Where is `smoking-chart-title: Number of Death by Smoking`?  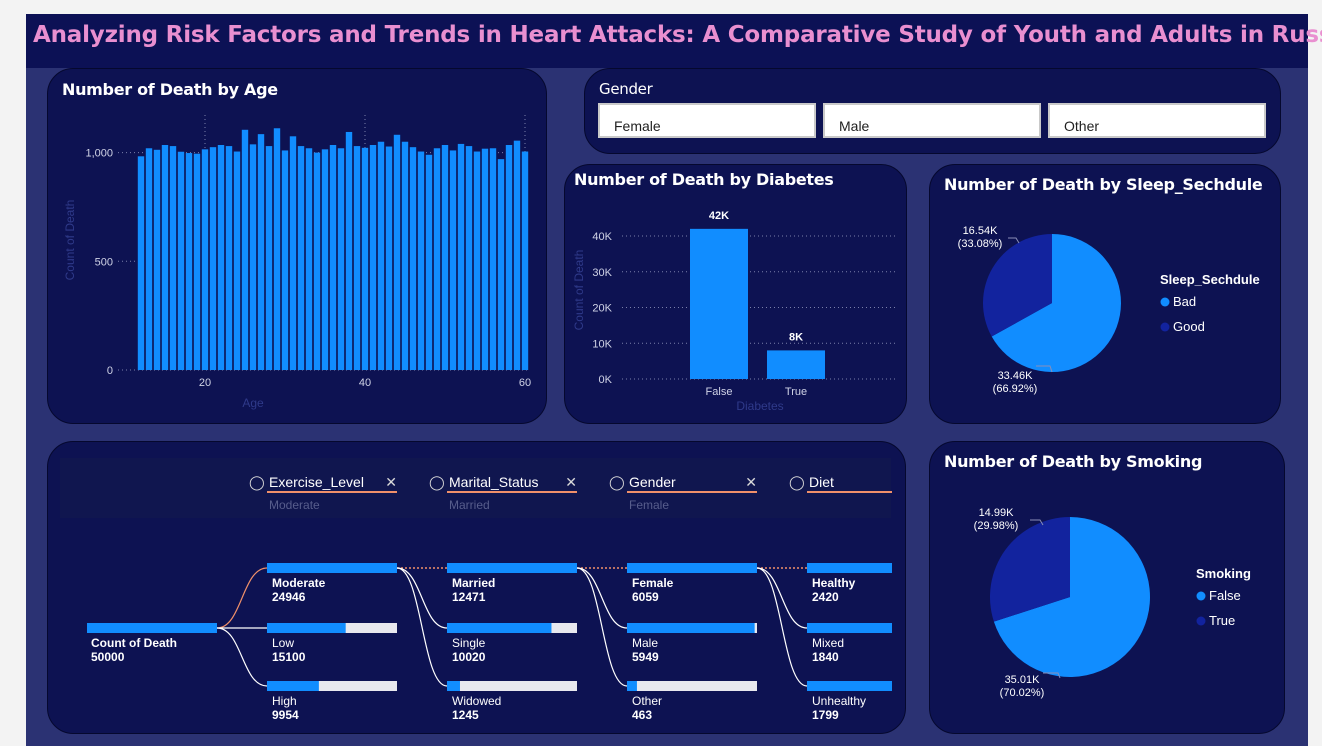
smoking-chart-title: Number of Death by Smoking is located at coordinates (1073, 461).